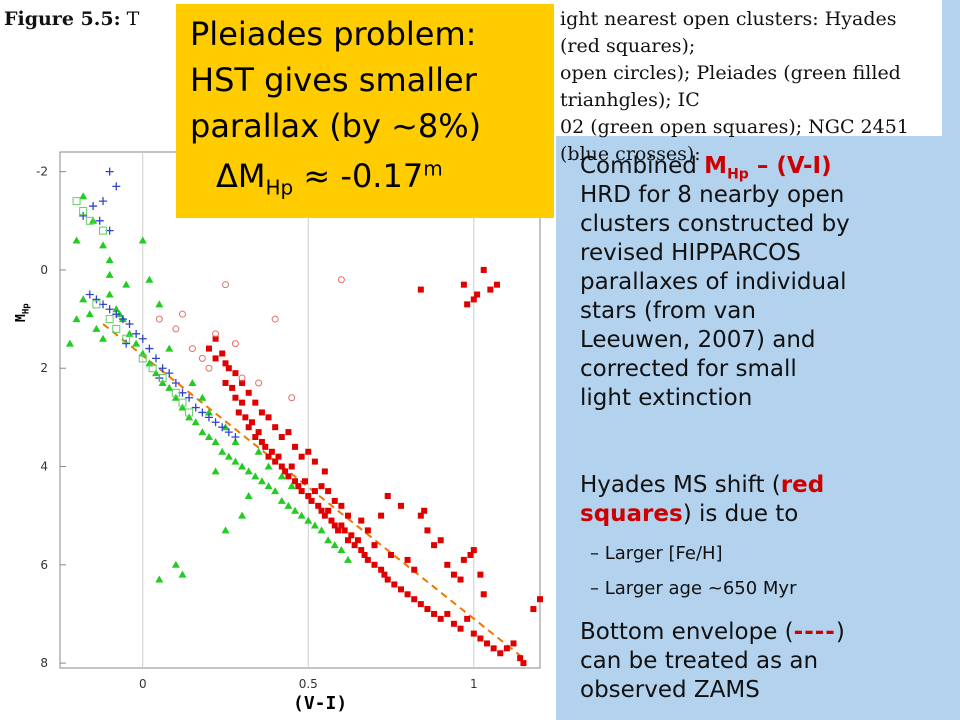 The image size is (960, 720). I want to click on y-tick-label: 8, so click(44, 663).